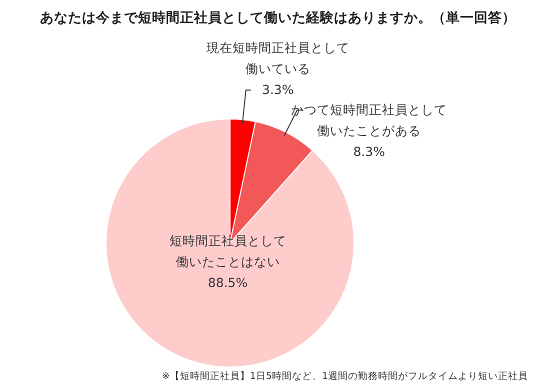  What do you see at coordinates (227, 251) in the screenshot?
I see `slice-label: 短時間正社員として働いたことはない` at bounding box center [227, 251].